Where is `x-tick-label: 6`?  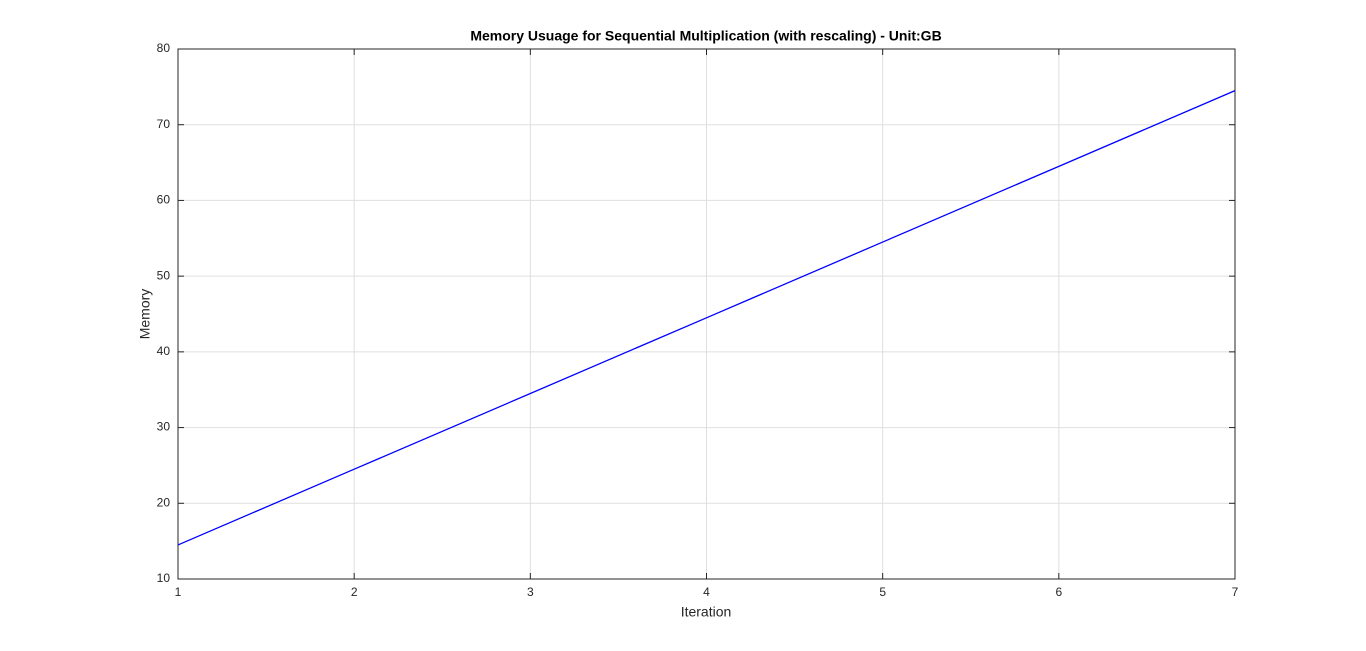
x-tick-label: 6 is located at coordinates (1058, 592).